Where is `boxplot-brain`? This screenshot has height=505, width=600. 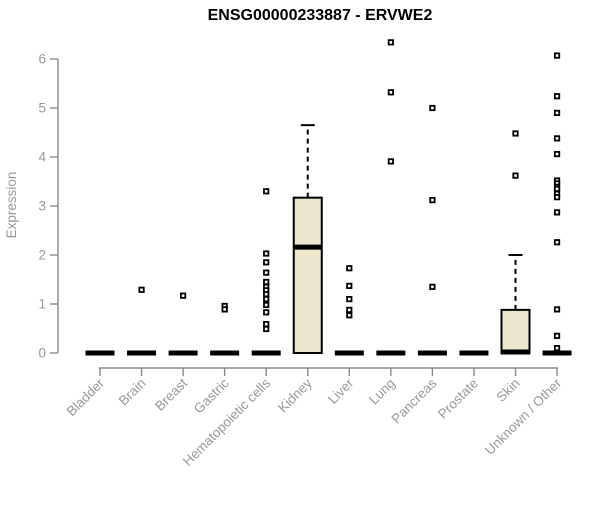
boxplot-brain is located at coordinates (142, 321).